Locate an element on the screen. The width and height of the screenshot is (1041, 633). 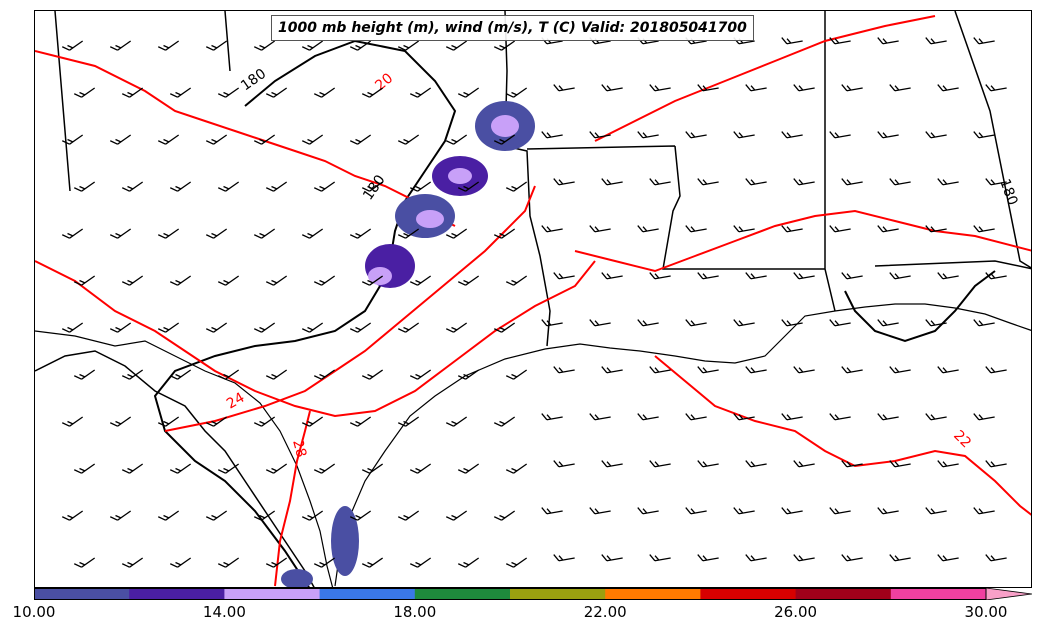
colorbar-tick-label: 10.00 is located at coordinates (34, 612).